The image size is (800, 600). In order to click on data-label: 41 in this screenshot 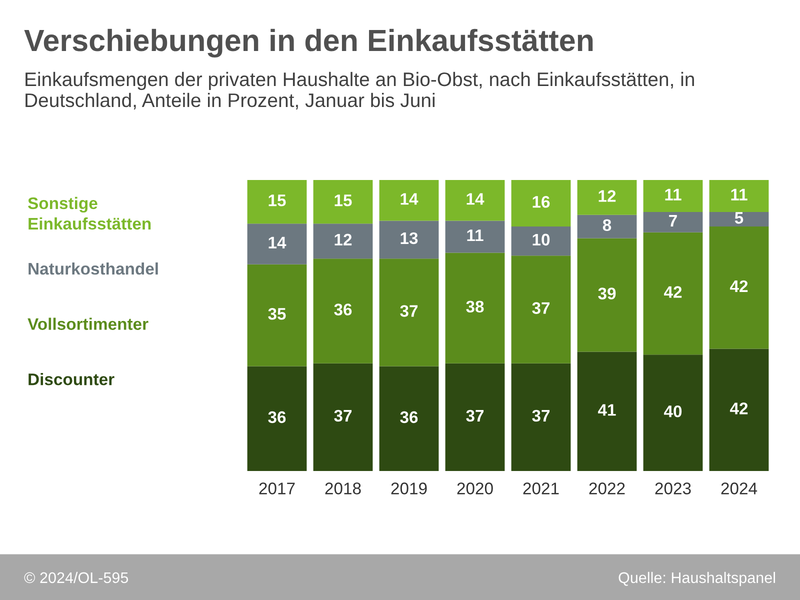, I will do `click(607, 410)`.